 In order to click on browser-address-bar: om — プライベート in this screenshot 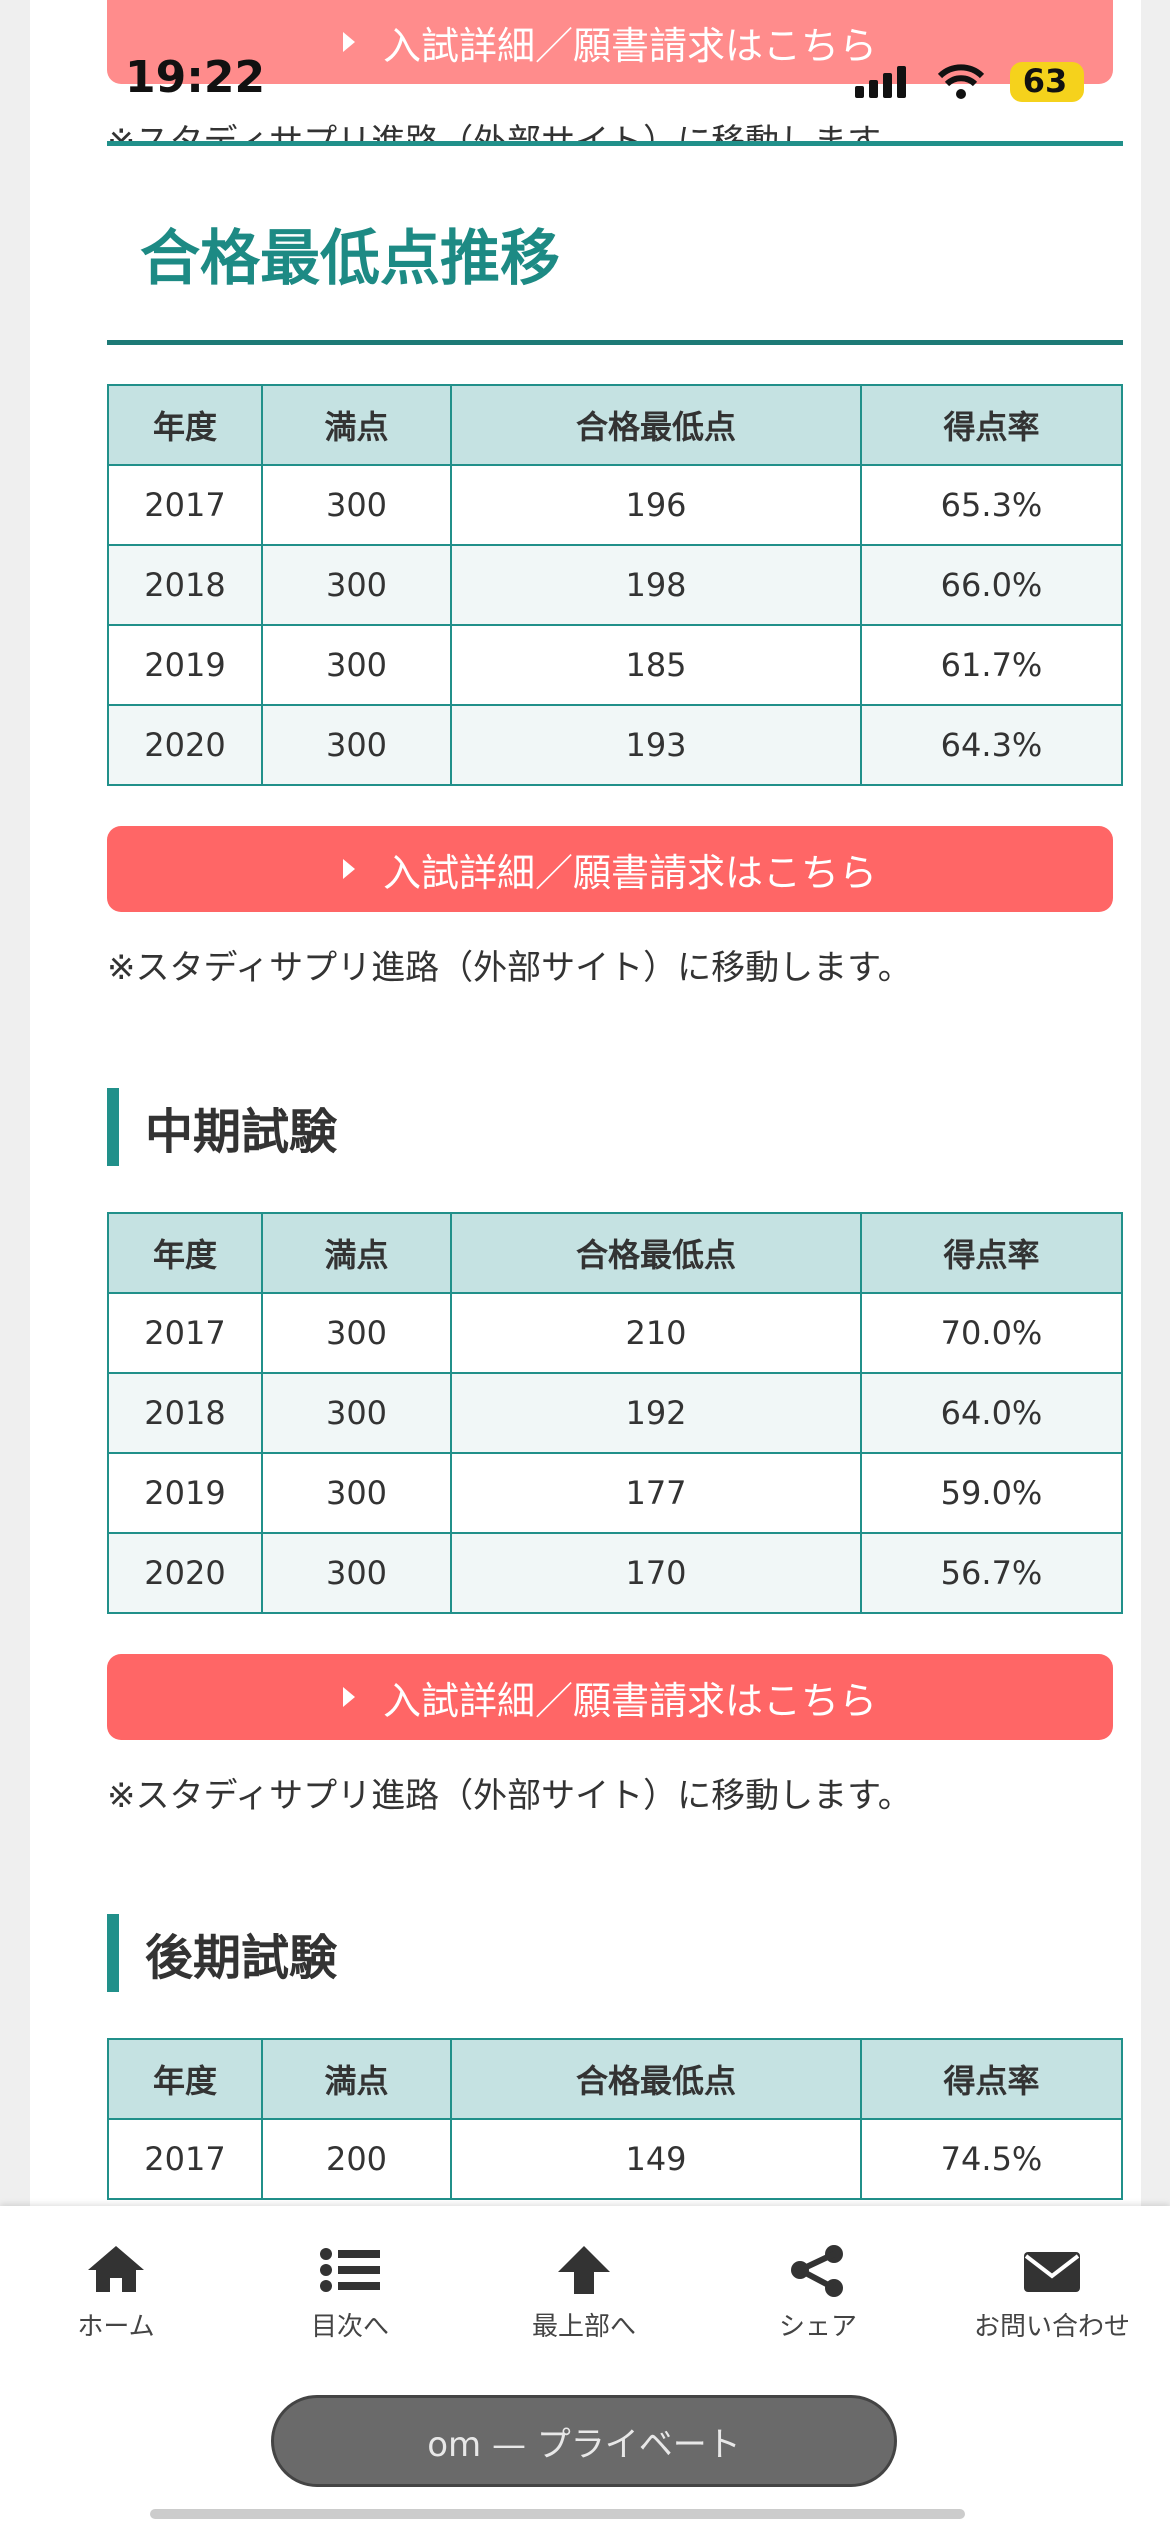, I will do `click(584, 2441)`.